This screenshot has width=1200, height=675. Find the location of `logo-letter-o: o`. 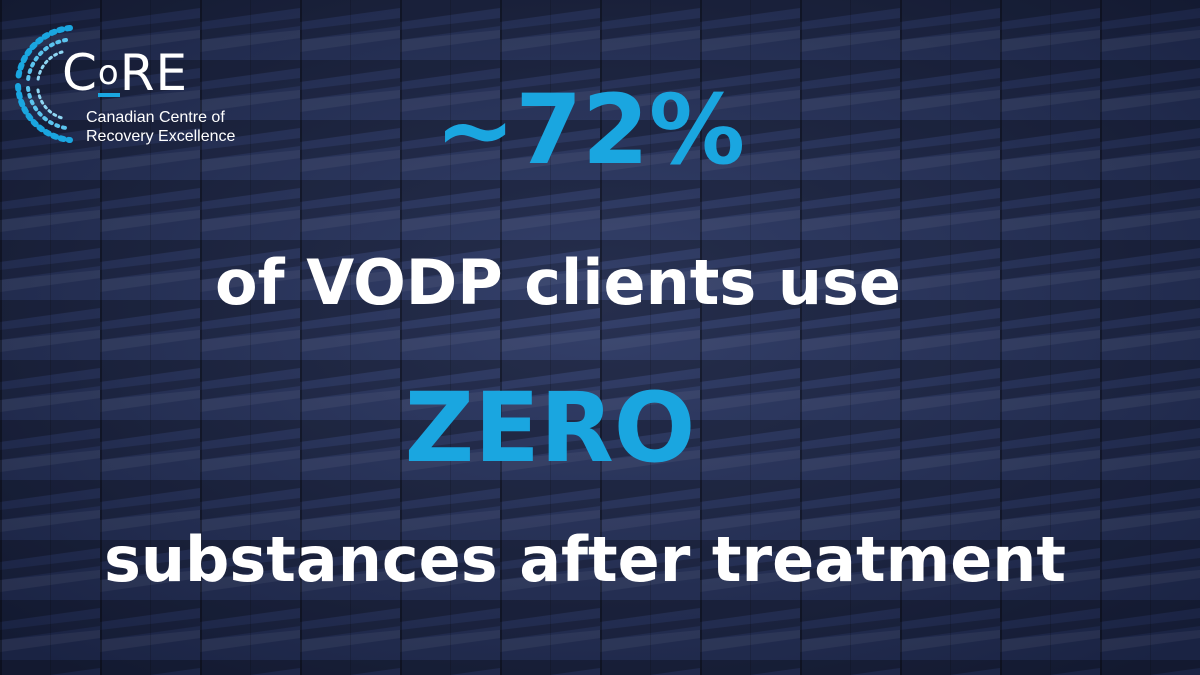

logo-letter-o: o is located at coordinates (108, 75).